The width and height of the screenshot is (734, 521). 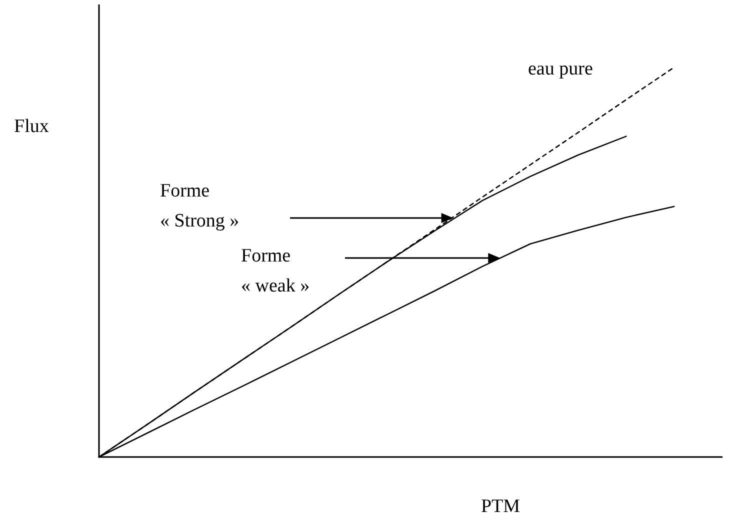 What do you see at coordinates (32, 126) in the screenshot?
I see `y-axis-title: Flux` at bounding box center [32, 126].